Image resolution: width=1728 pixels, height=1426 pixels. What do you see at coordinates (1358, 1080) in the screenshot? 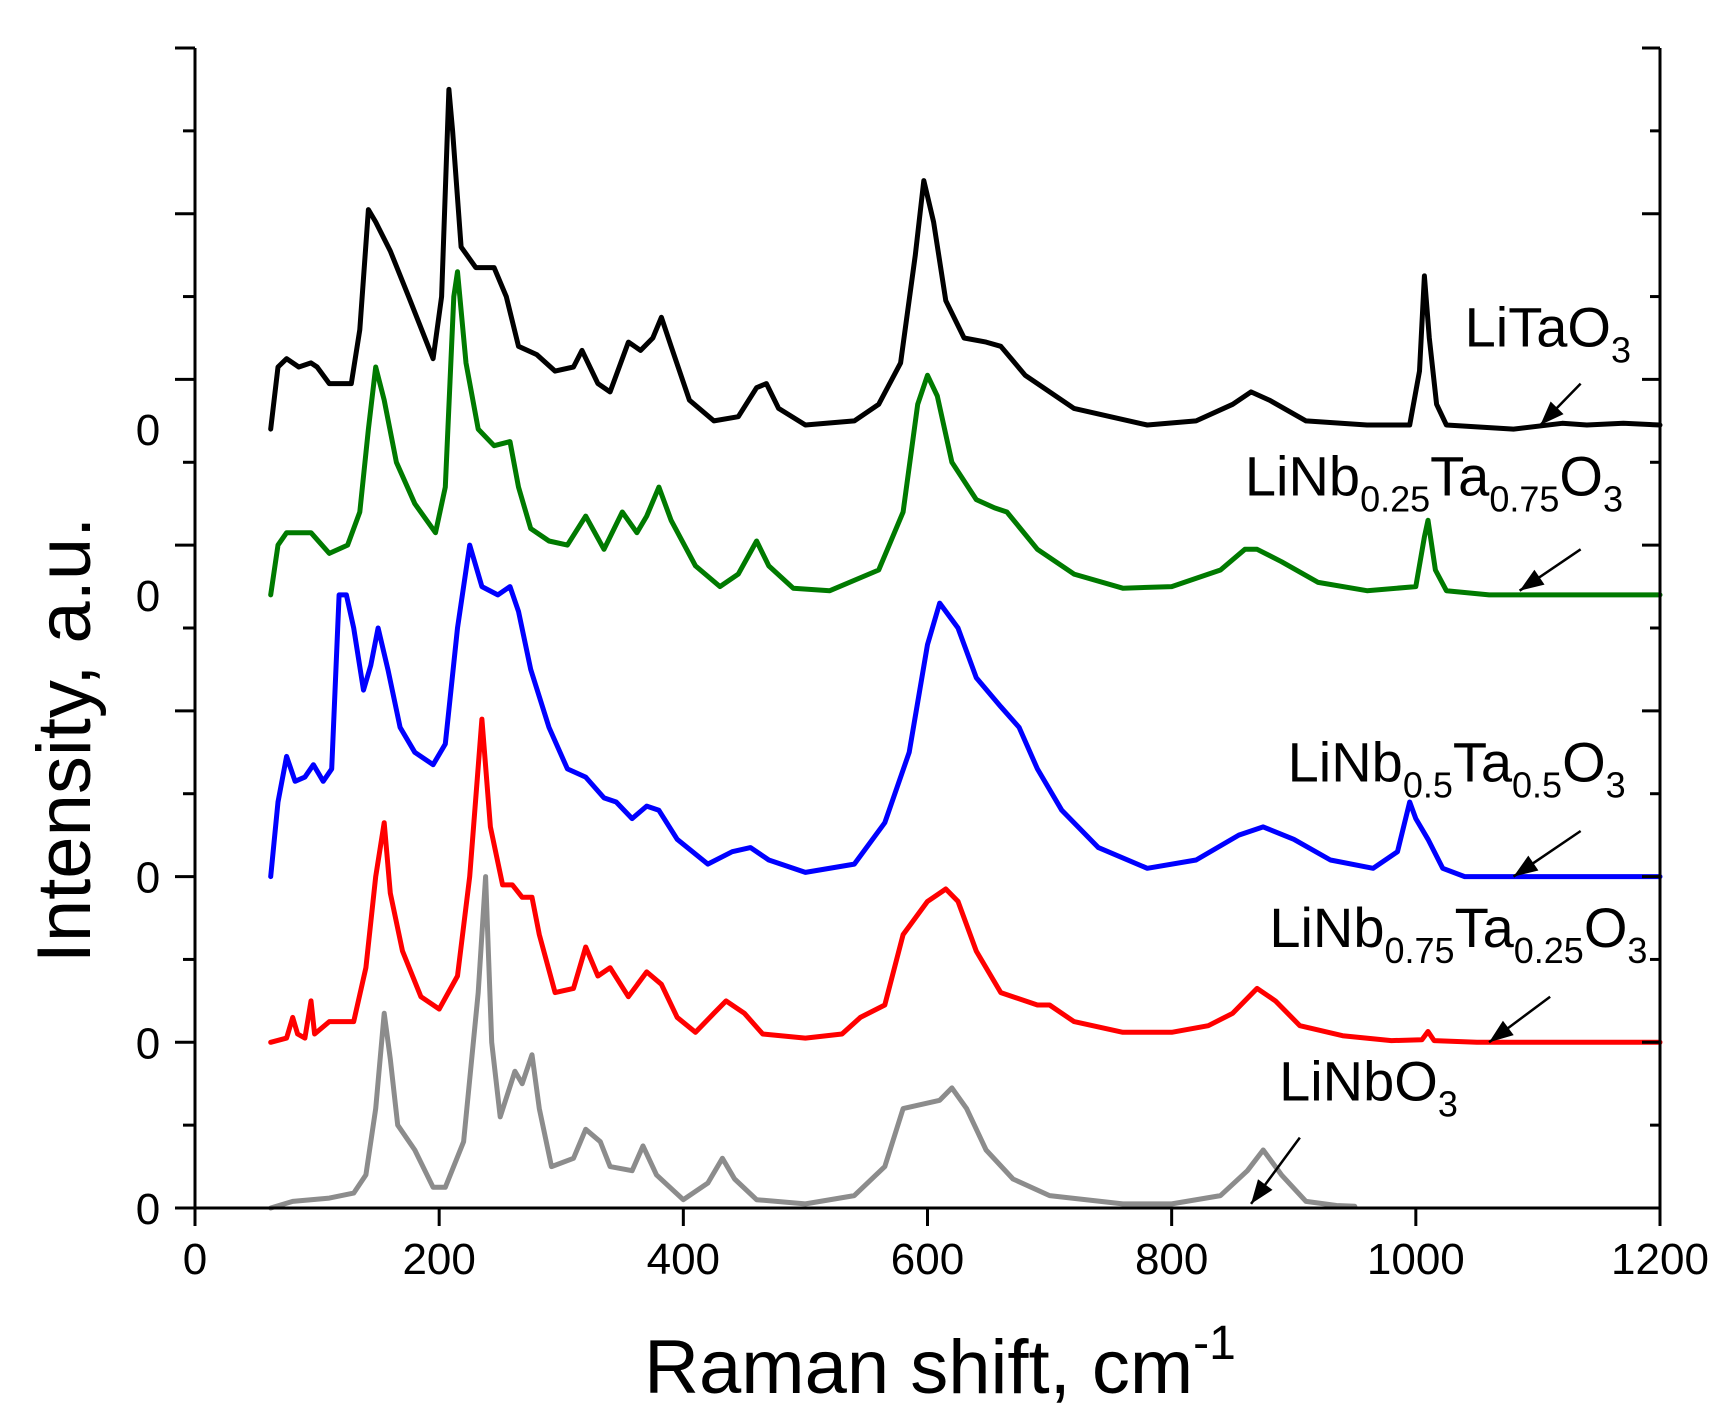
I see `legend-label-part: LiNbO` at bounding box center [1358, 1080].